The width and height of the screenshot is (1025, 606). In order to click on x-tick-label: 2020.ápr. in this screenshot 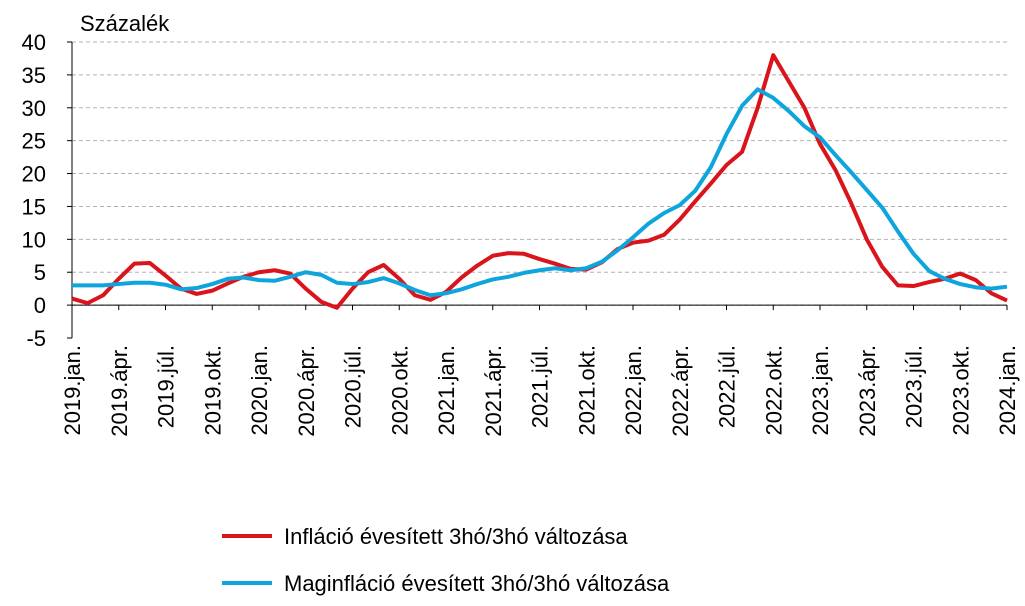, I will do `click(306, 391)`.